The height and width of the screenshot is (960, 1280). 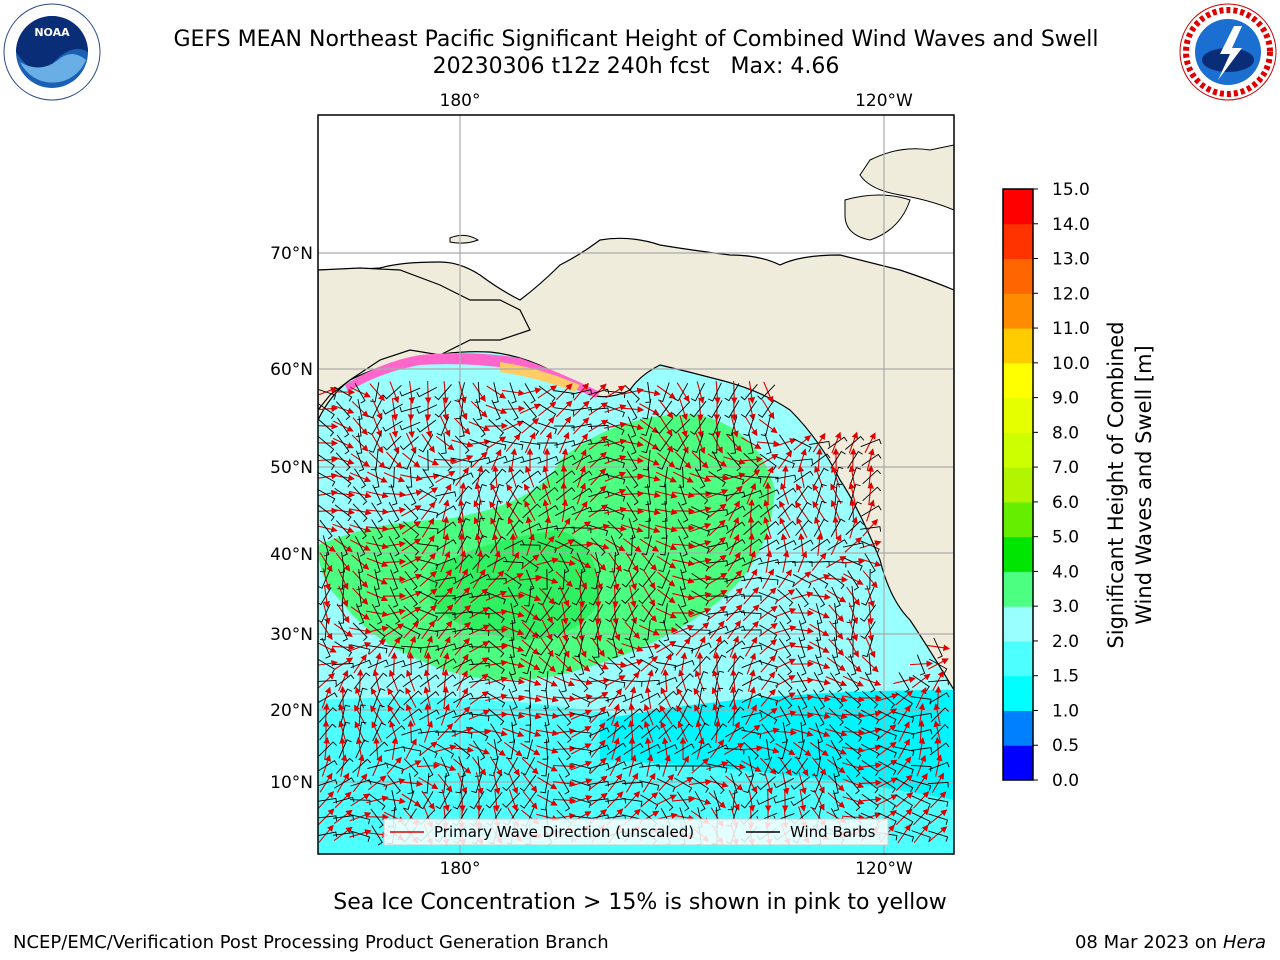 What do you see at coordinates (1065, 781) in the screenshot?
I see `colorbar-tick-label: 0.0` at bounding box center [1065, 781].